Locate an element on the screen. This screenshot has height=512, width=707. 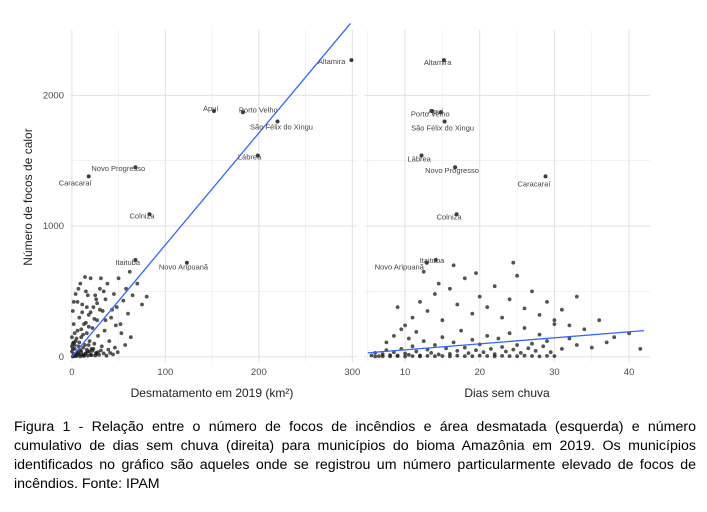
trend-line is located at coordinates (506, 341).